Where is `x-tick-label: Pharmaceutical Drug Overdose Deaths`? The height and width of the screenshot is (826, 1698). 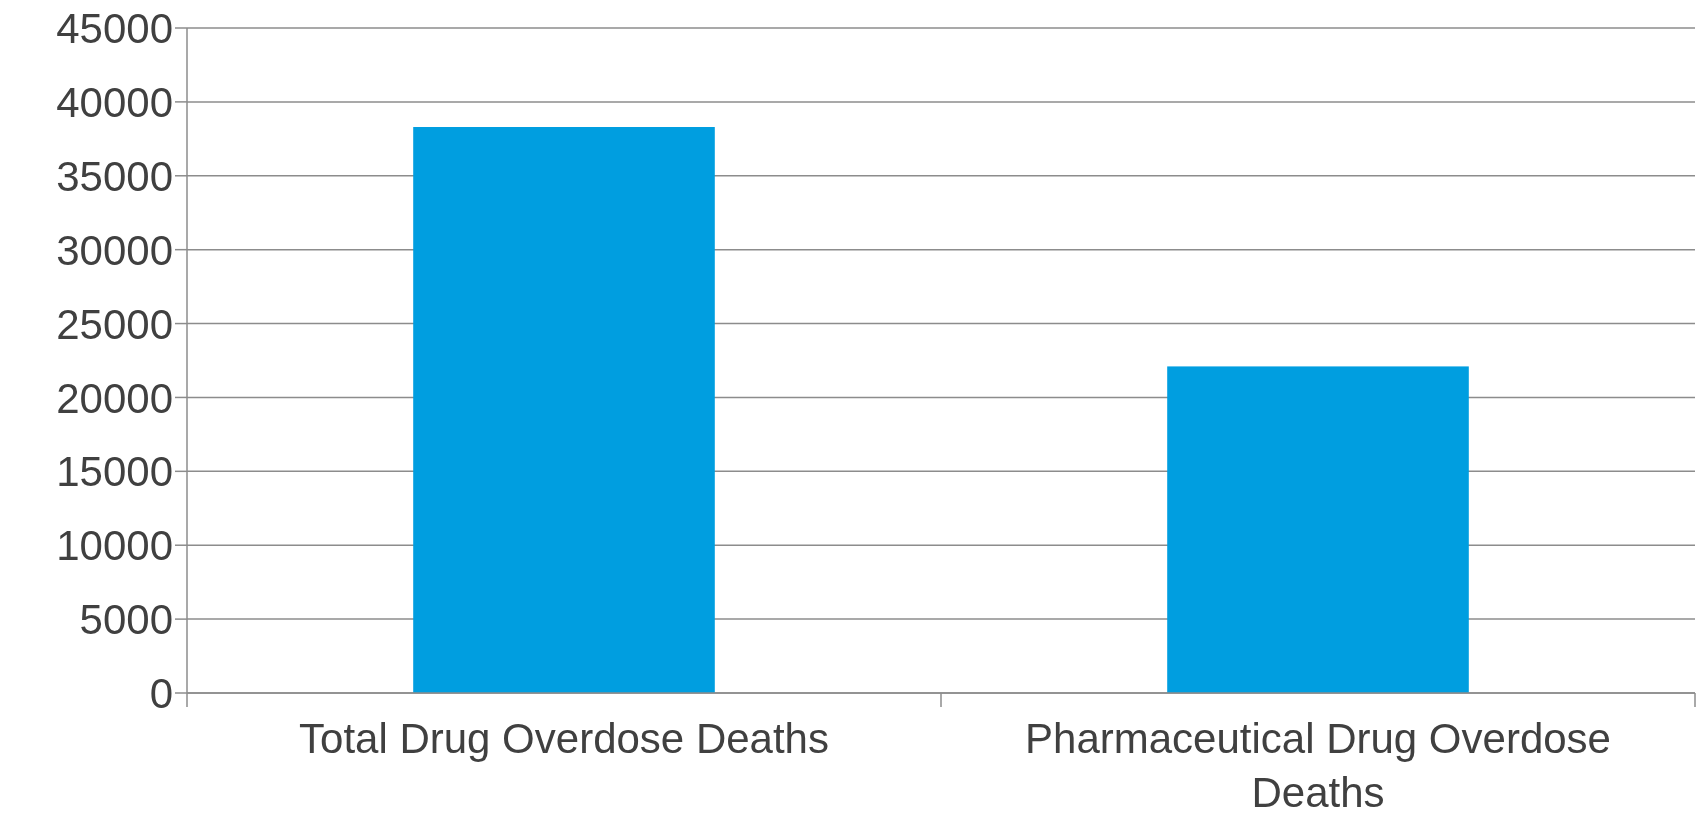 x-tick-label: Pharmaceutical Drug Overdose Deaths is located at coordinates (1318, 765).